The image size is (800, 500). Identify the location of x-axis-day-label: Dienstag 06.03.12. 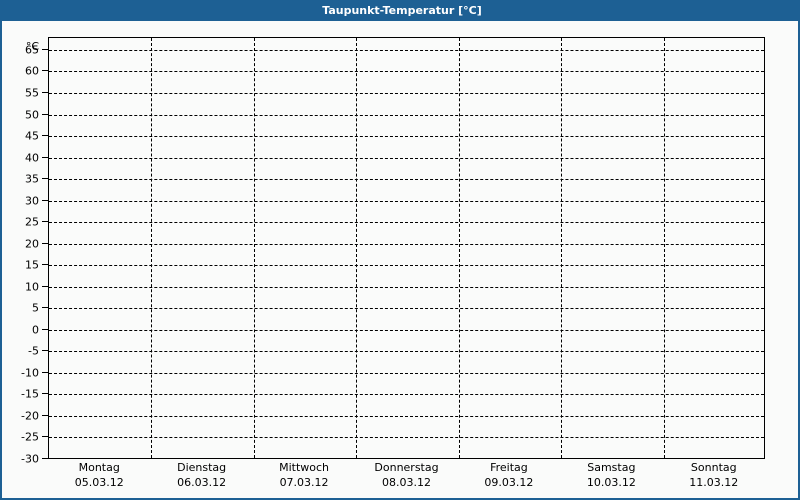
(201, 475).